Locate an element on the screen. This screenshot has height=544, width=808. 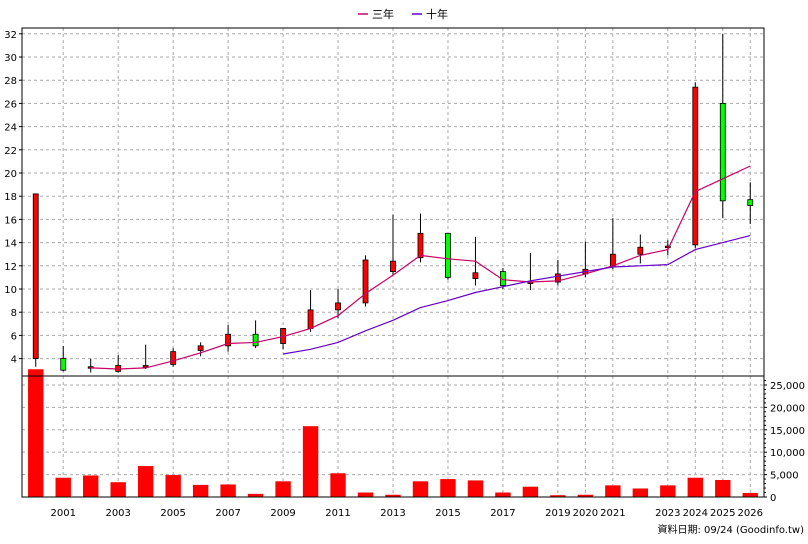
price-tick-label: 4 is located at coordinates (14, 360).